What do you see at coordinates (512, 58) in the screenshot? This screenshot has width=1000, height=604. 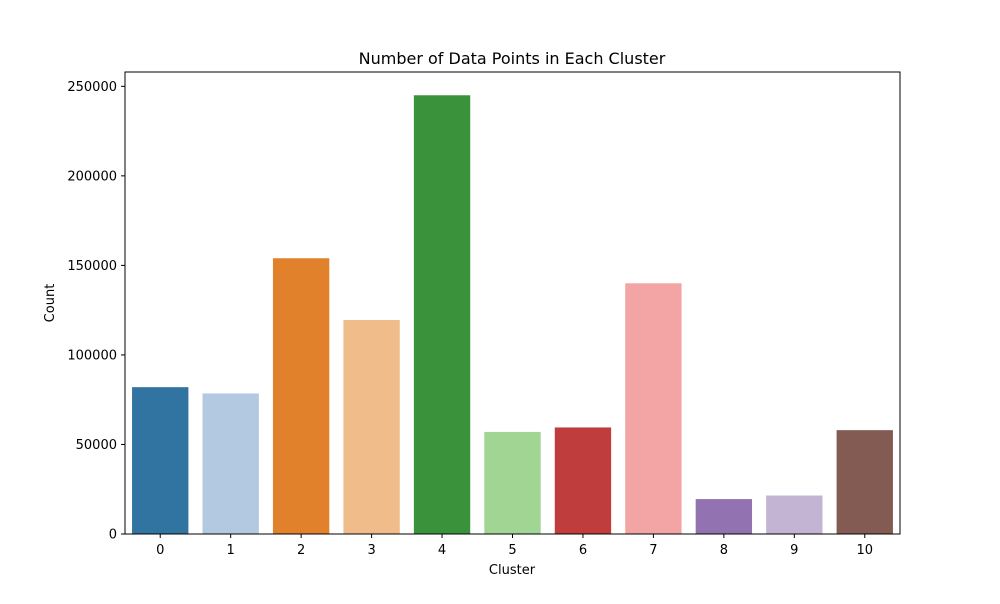 I see `chart-title: Number of Data Points in Each Cluster` at bounding box center [512, 58].